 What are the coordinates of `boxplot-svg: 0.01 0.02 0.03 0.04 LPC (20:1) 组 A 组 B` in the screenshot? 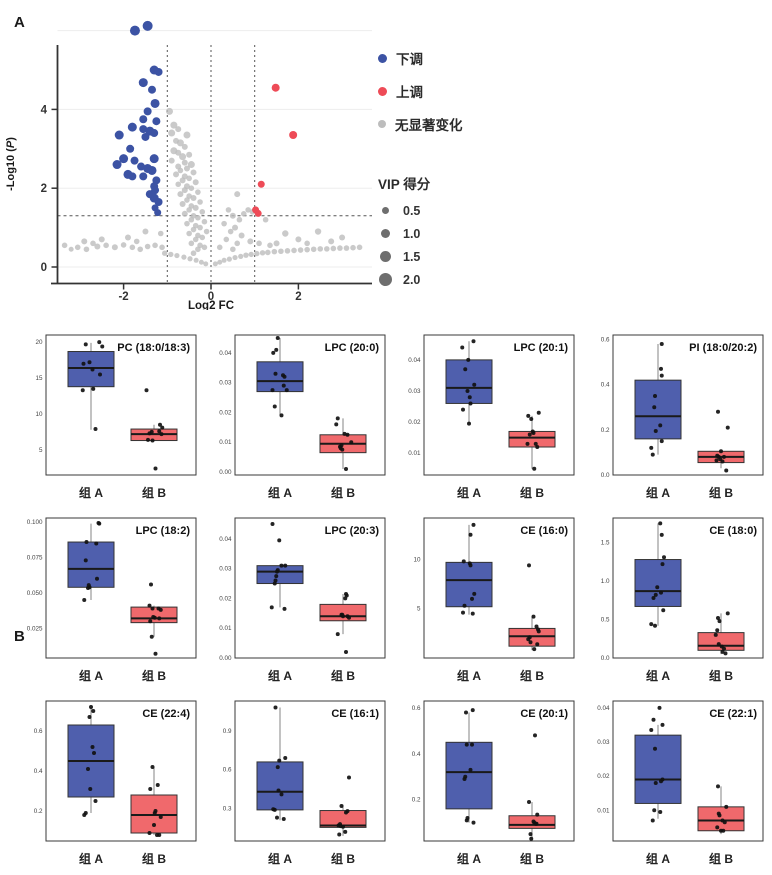 It's located at (491, 417).